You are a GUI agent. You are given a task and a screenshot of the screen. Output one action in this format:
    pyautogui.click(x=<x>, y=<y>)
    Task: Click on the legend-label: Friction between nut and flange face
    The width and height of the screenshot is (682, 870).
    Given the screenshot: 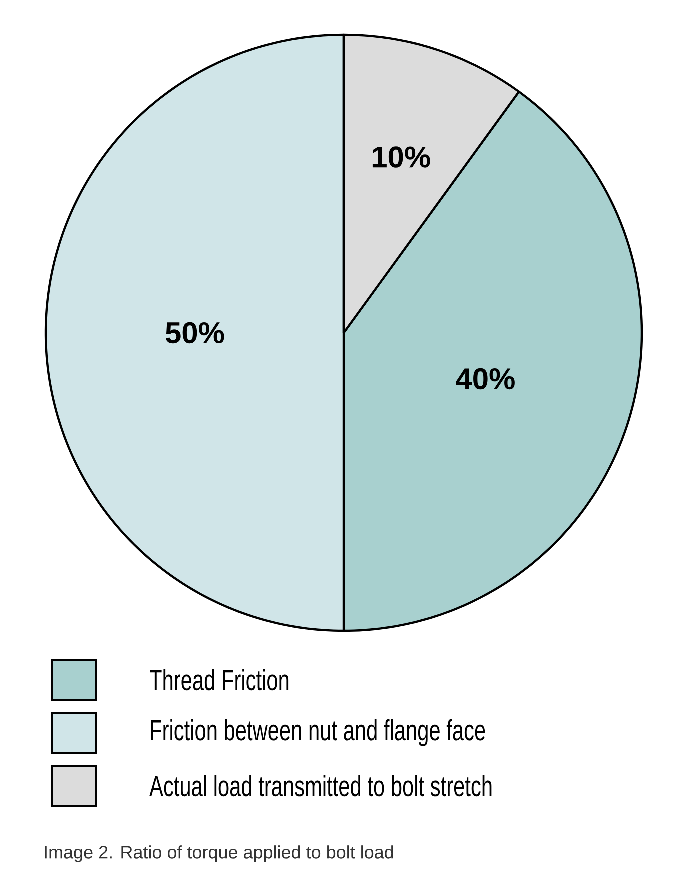 What is the action you would take?
    pyautogui.click(x=318, y=733)
    